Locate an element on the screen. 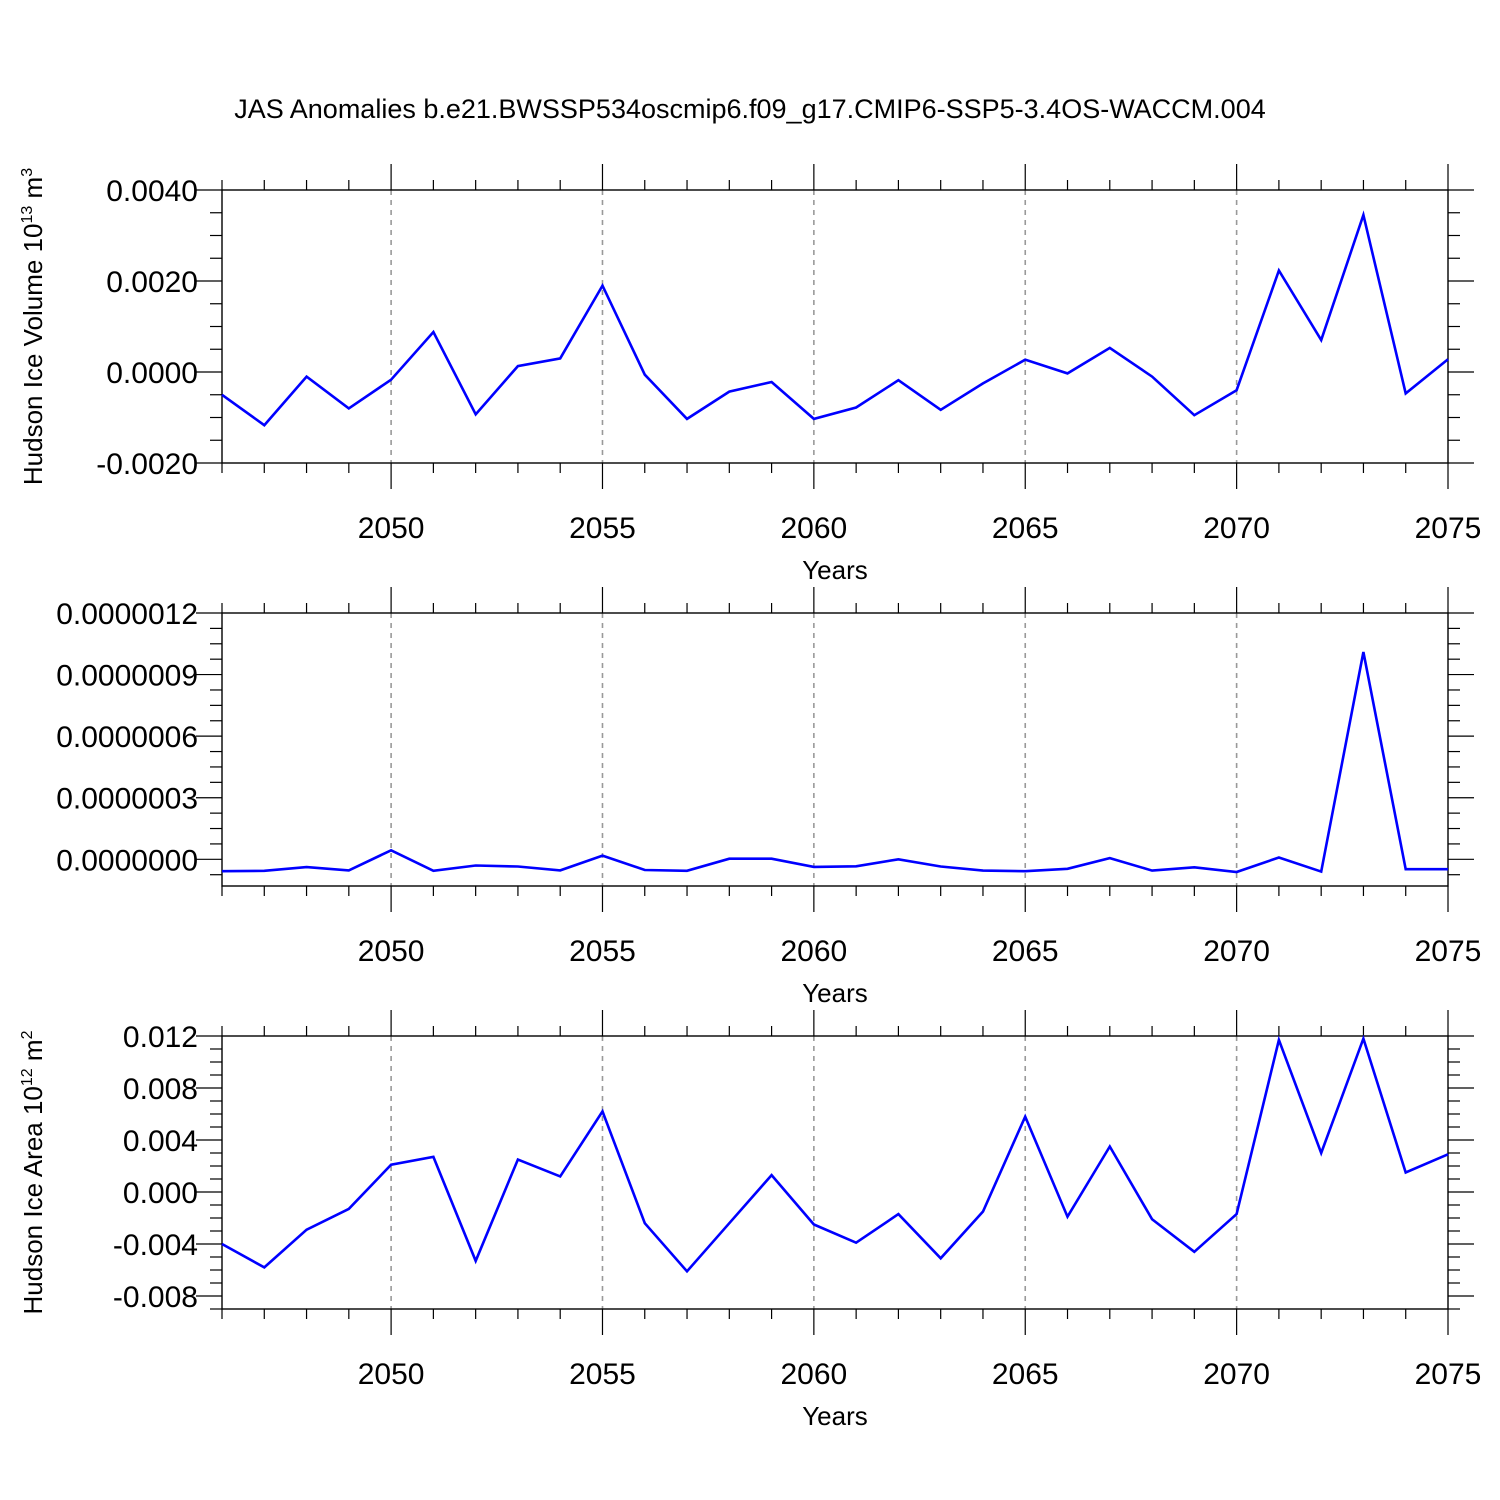  y-axis-title: Hudson Ice Volume 1013 m3 is located at coordinates (33, 326).